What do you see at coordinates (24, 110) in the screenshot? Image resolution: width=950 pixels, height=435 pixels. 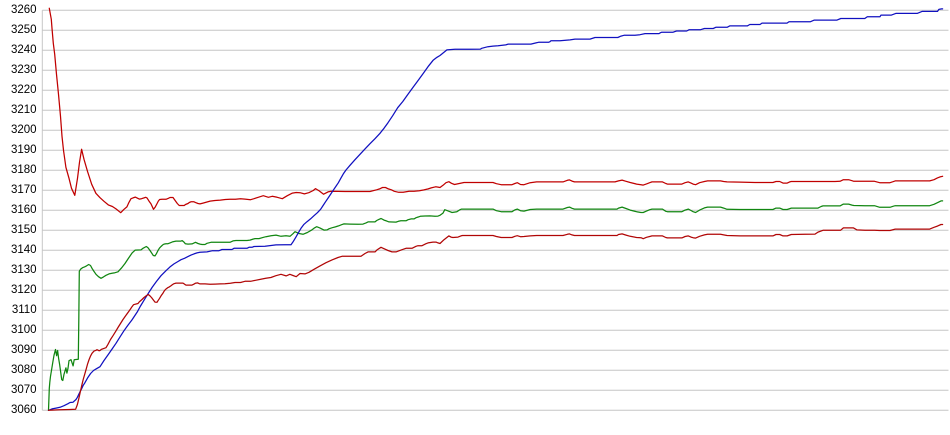 I see `svg-text: 3210` at bounding box center [24, 110].